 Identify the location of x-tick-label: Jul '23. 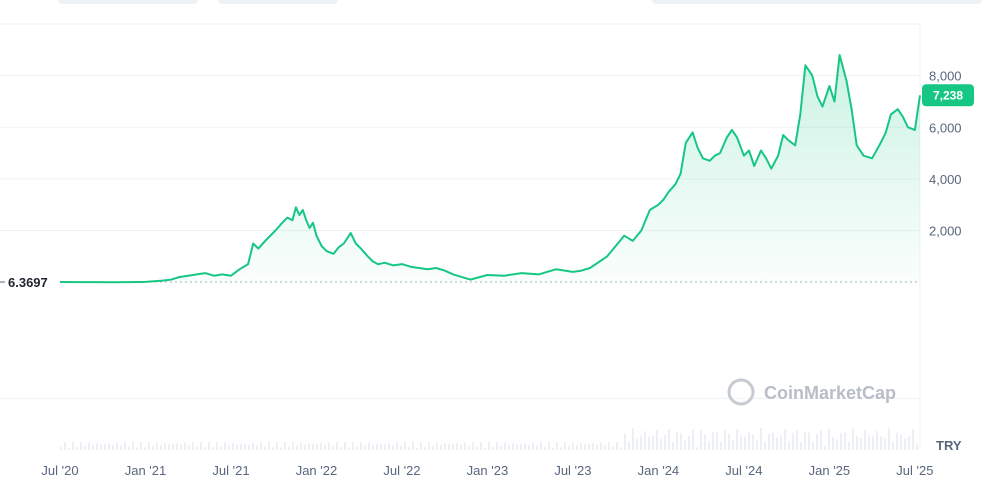
(572, 470).